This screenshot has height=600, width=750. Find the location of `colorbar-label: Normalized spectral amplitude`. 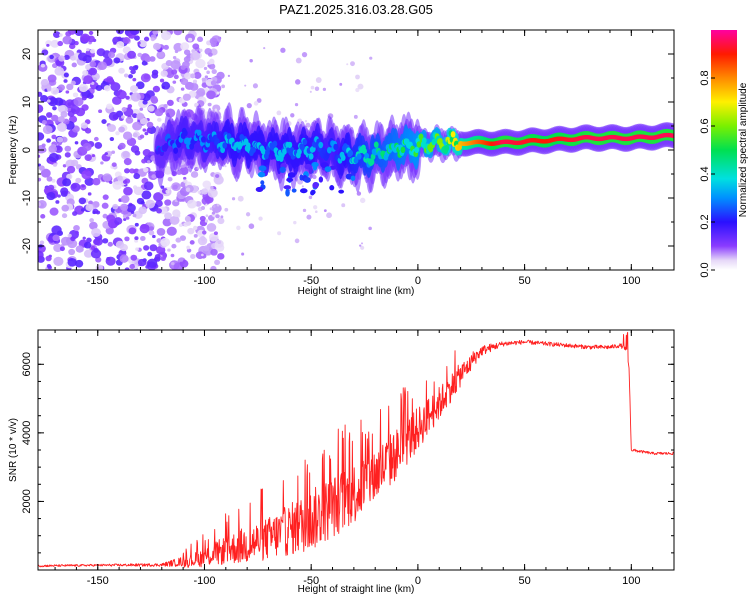

colorbar-label: Normalized spectral amplitude is located at coordinates (743, 149).